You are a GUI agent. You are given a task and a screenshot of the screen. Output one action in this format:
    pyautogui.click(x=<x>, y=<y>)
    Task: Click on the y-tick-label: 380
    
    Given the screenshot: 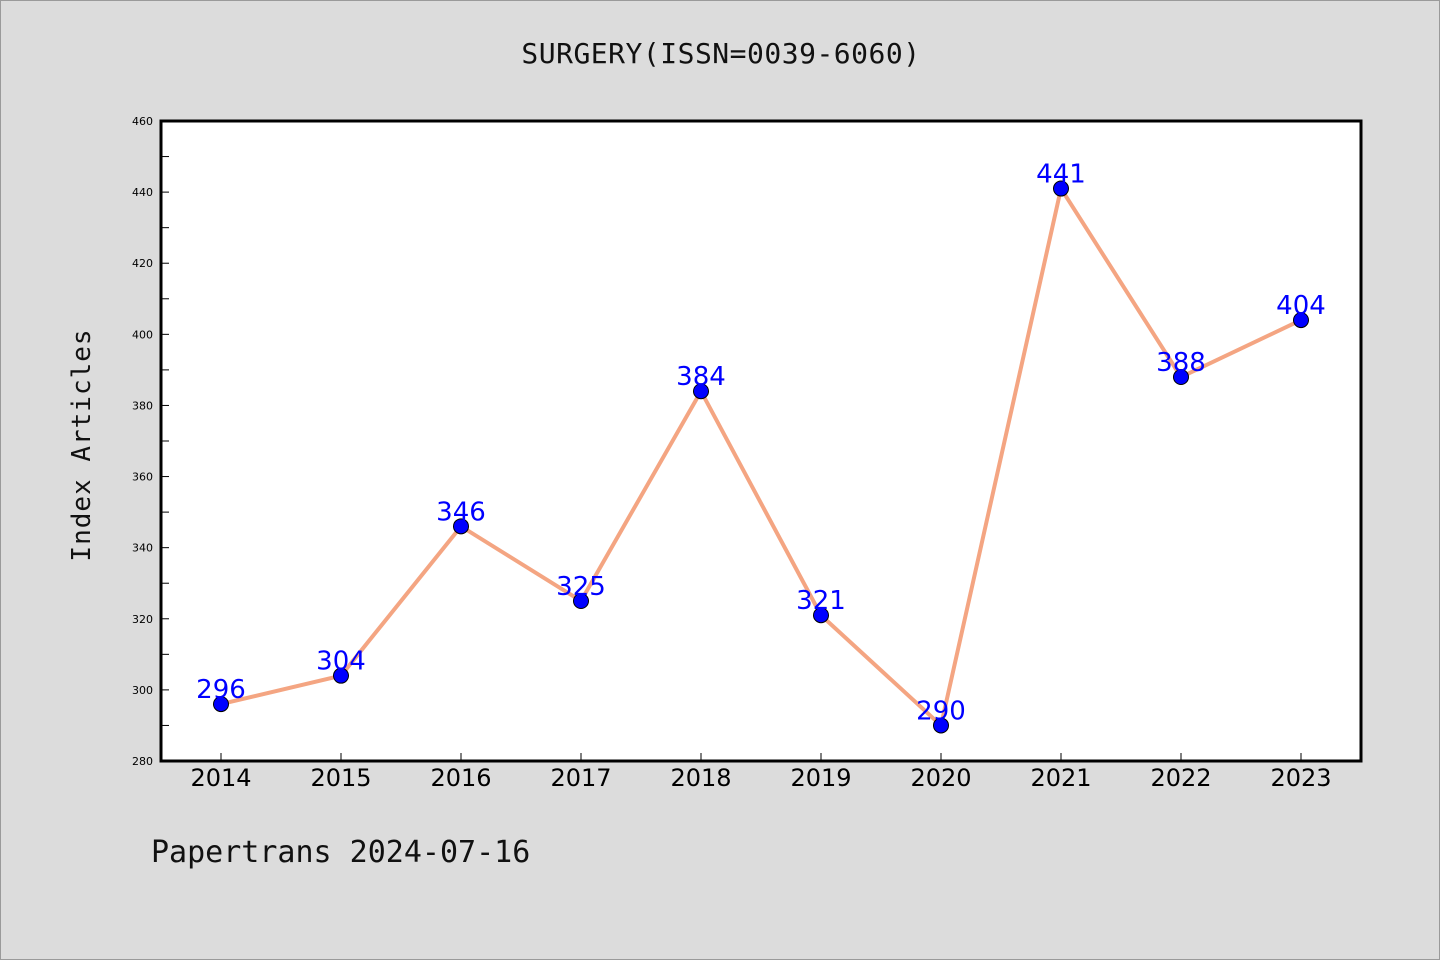 What is the action you would take?
    pyautogui.click(x=142, y=405)
    